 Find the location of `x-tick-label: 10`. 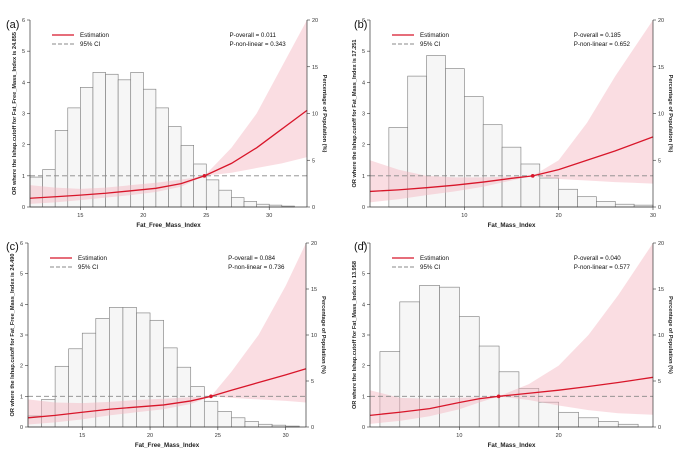

x-tick-label: 10 is located at coordinates (464, 216).